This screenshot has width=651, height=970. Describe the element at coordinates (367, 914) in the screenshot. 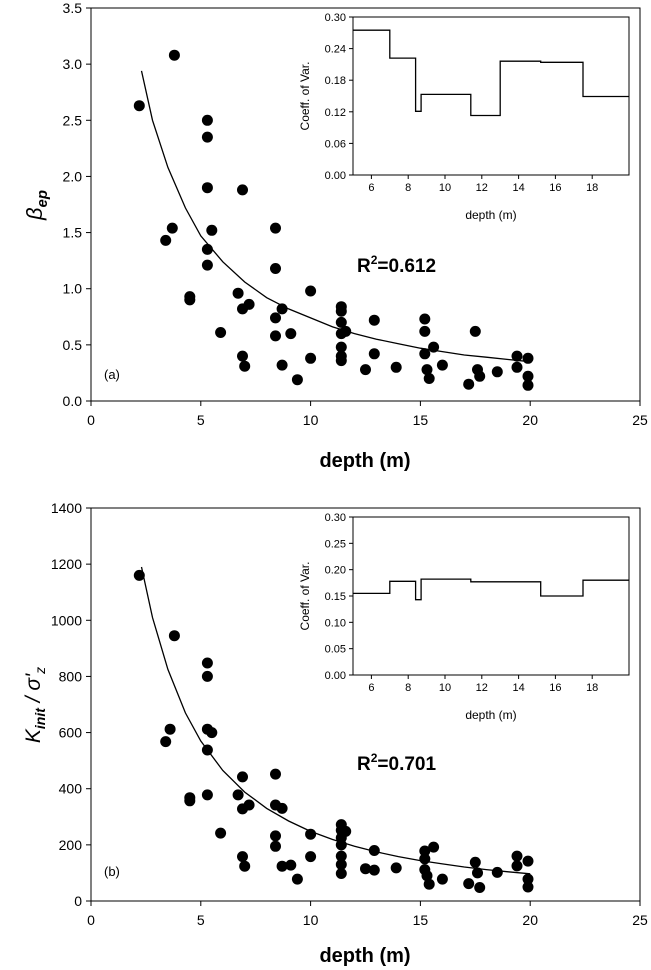

I see `x-ticks: 0 5 10 15 20 25` at that location.